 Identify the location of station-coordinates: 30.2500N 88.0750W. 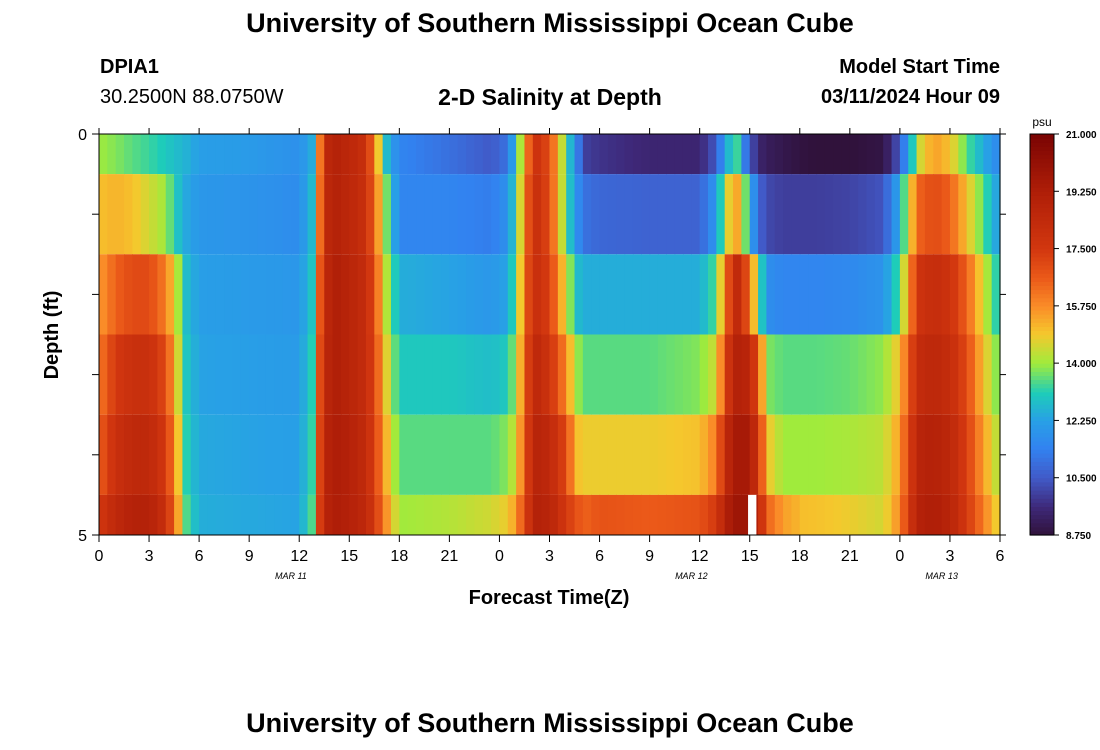
(192, 97).